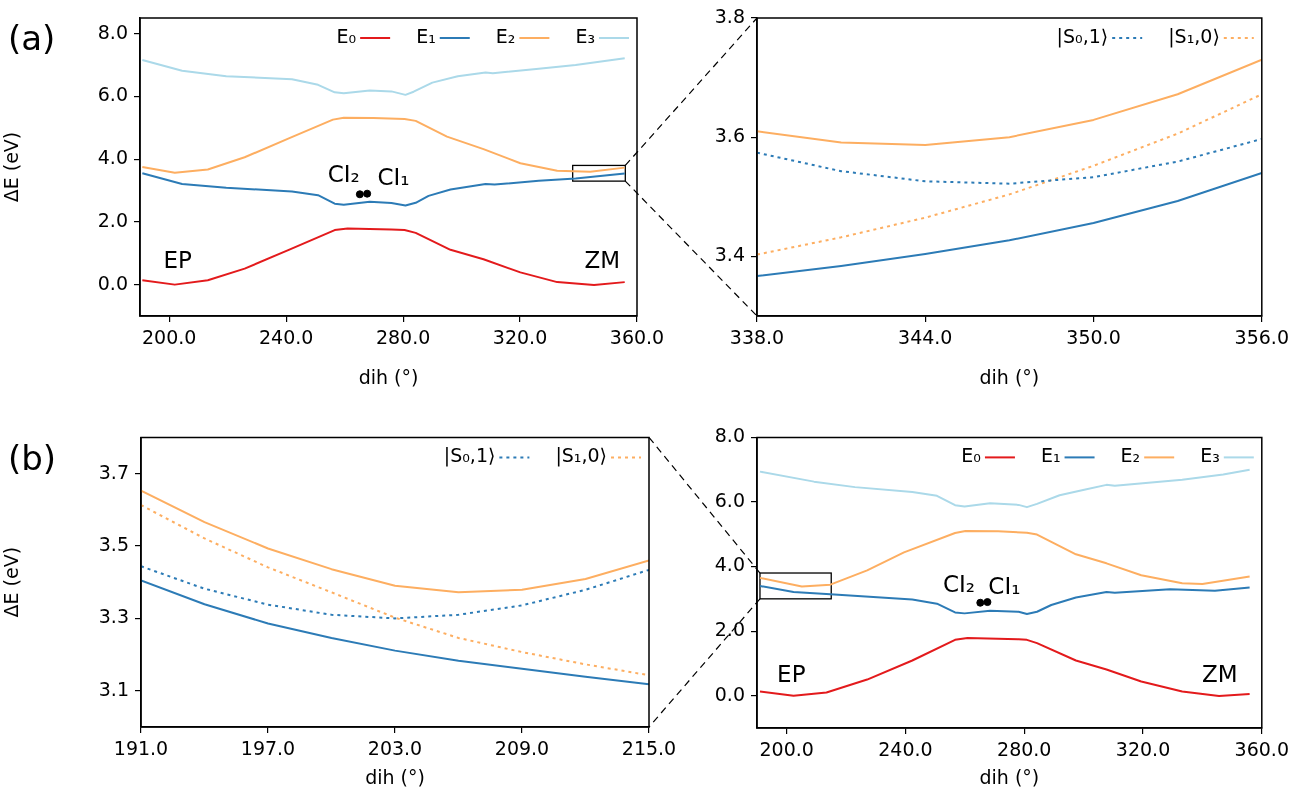  What do you see at coordinates (1093, 337) in the screenshot?
I see `x-tick-label: 350.0` at bounding box center [1093, 337].